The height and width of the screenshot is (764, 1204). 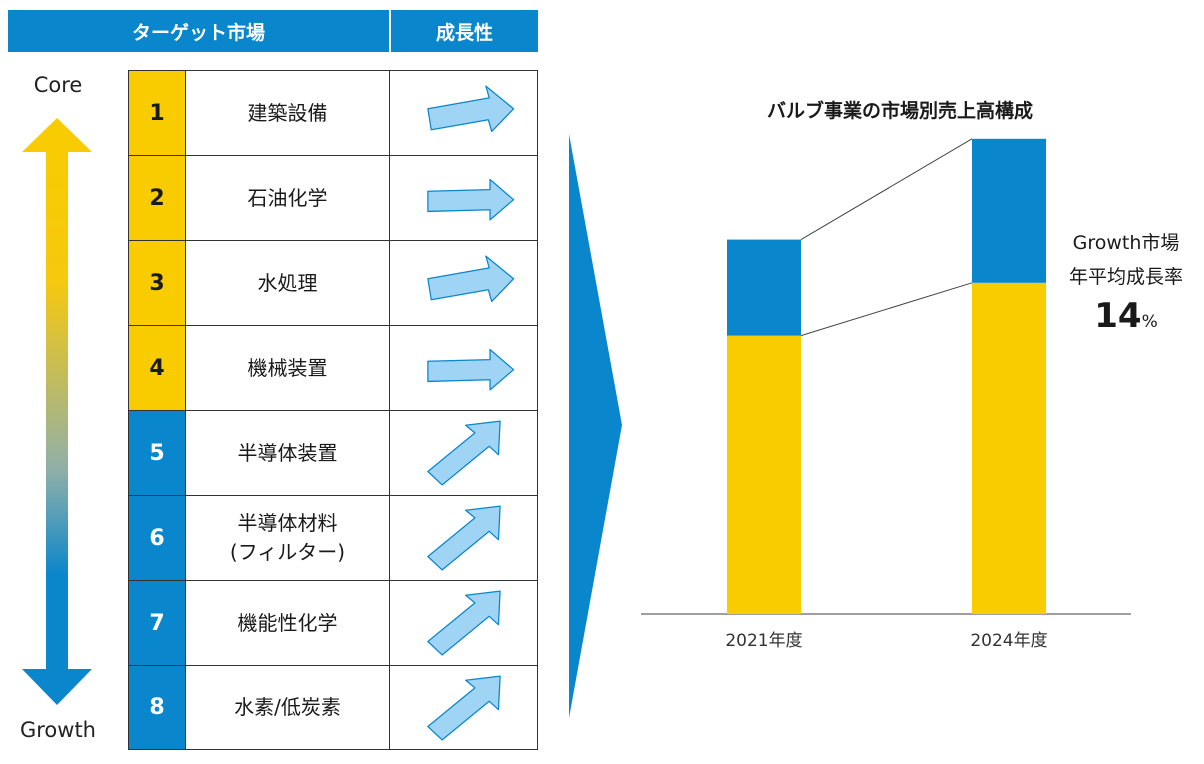 What do you see at coordinates (58, 85) in the screenshot?
I see `core-axis-label: Core` at bounding box center [58, 85].